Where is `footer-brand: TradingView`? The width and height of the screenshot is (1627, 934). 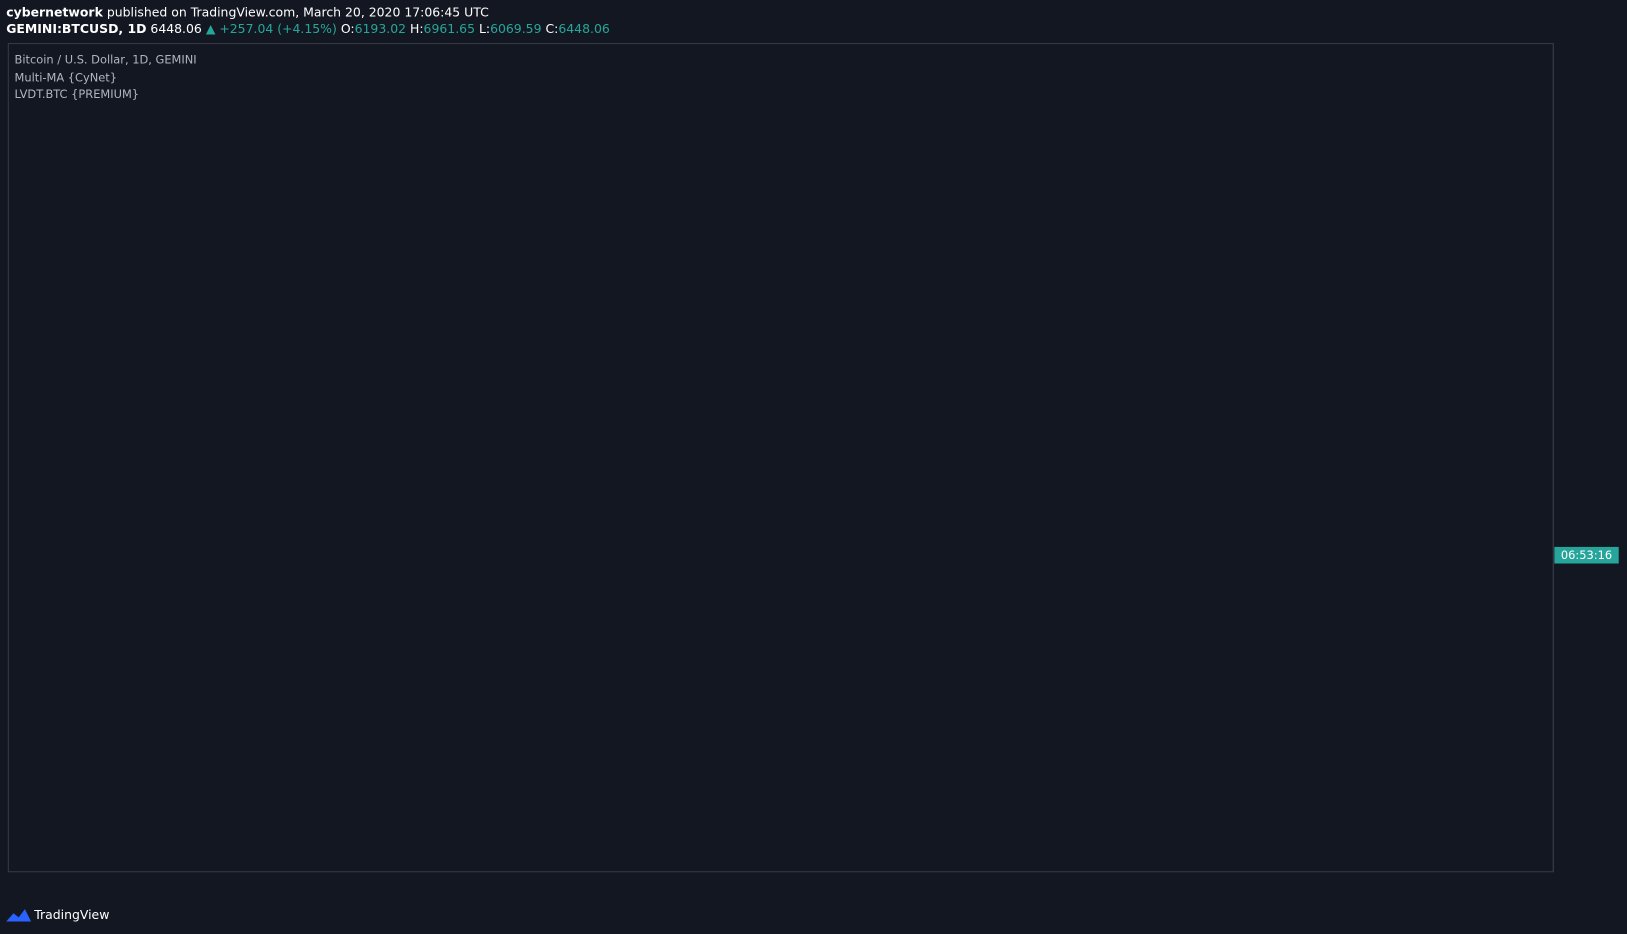 footer-brand: TradingView is located at coordinates (71, 914).